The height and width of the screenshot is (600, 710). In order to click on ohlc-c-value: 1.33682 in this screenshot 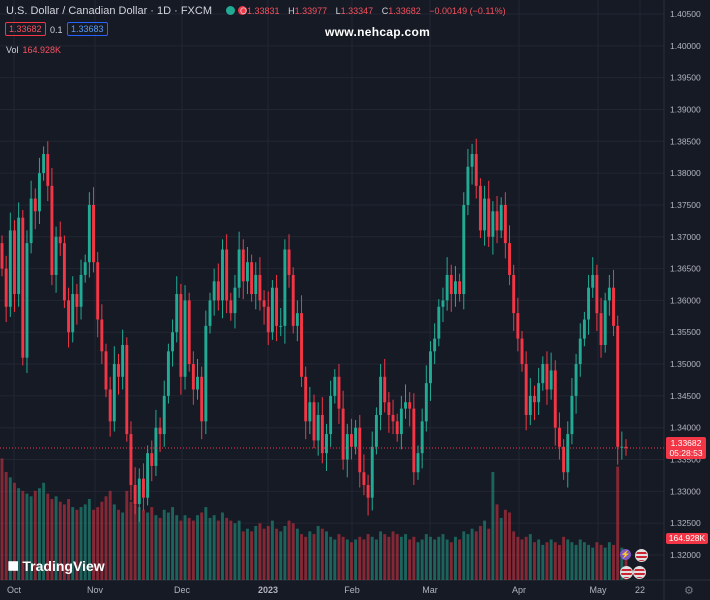, I will do `click(404, 11)`.